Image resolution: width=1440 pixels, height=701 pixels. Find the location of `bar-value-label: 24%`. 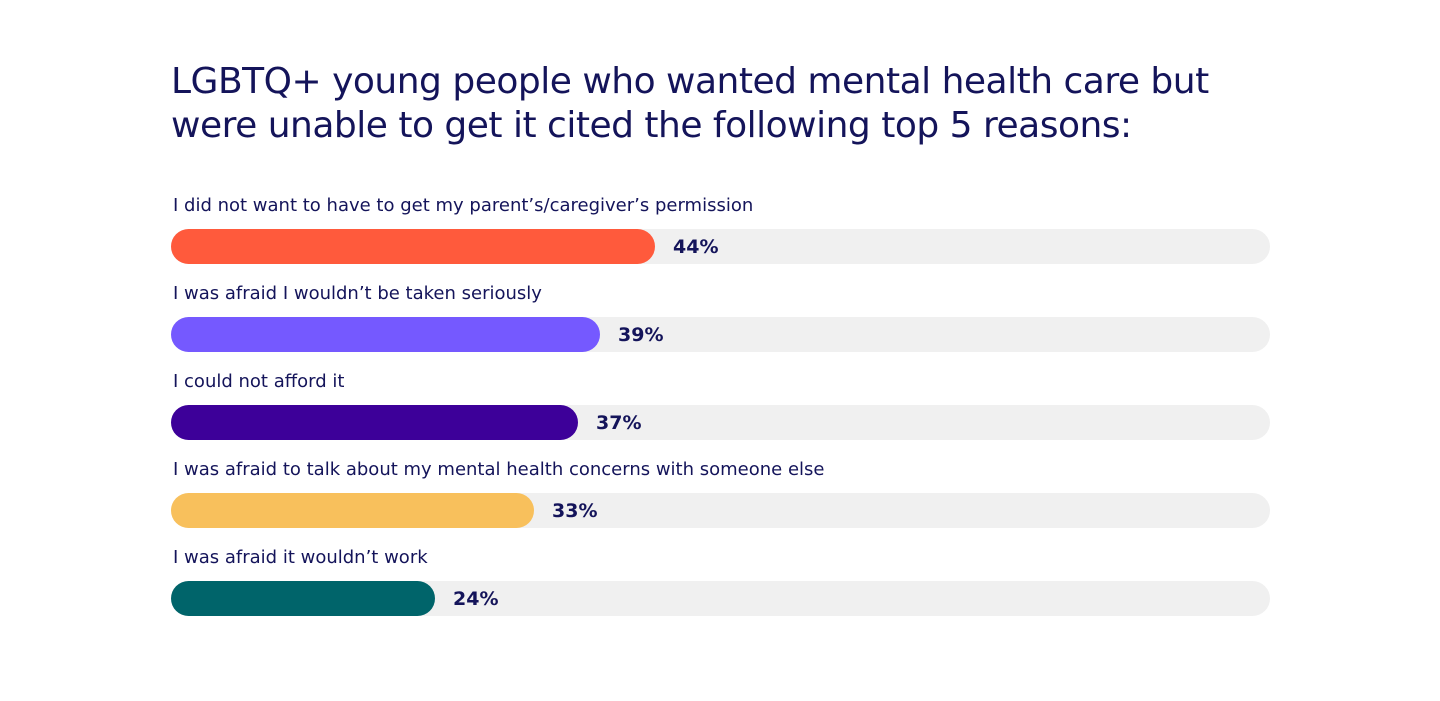

bar-value-label: 24% is located at coordinates (476, 599).